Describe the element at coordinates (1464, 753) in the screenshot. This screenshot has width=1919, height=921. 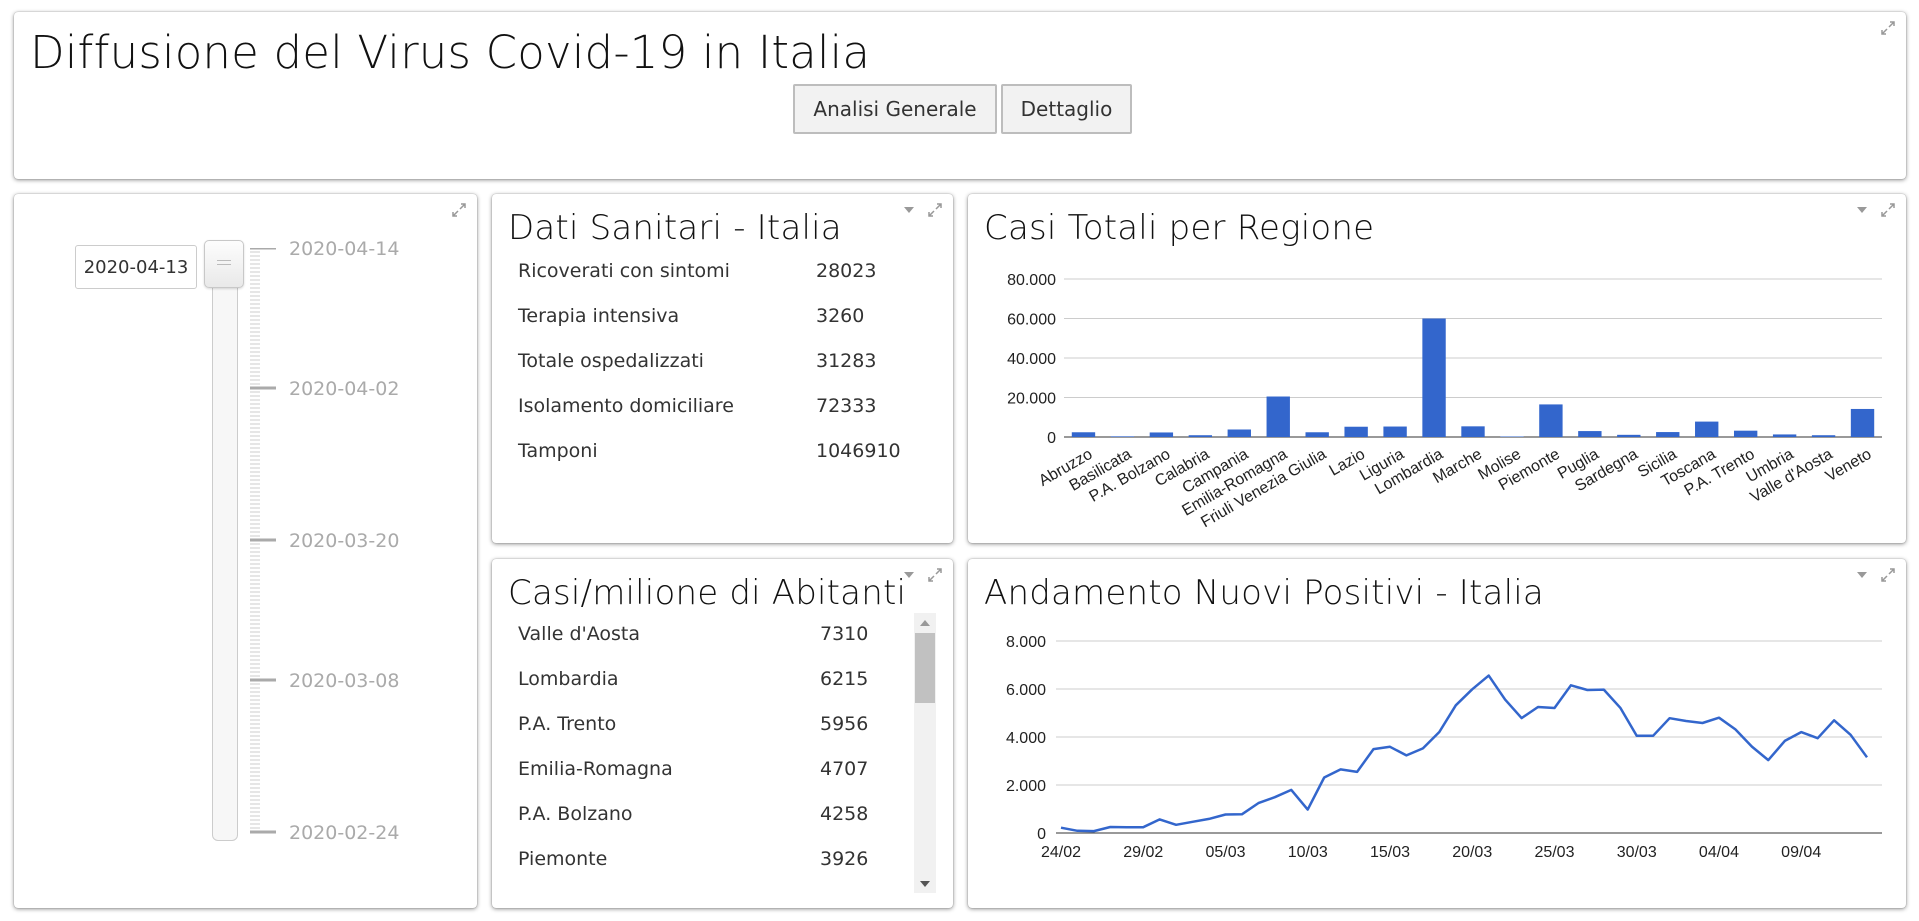
I see `series-line` at that location.